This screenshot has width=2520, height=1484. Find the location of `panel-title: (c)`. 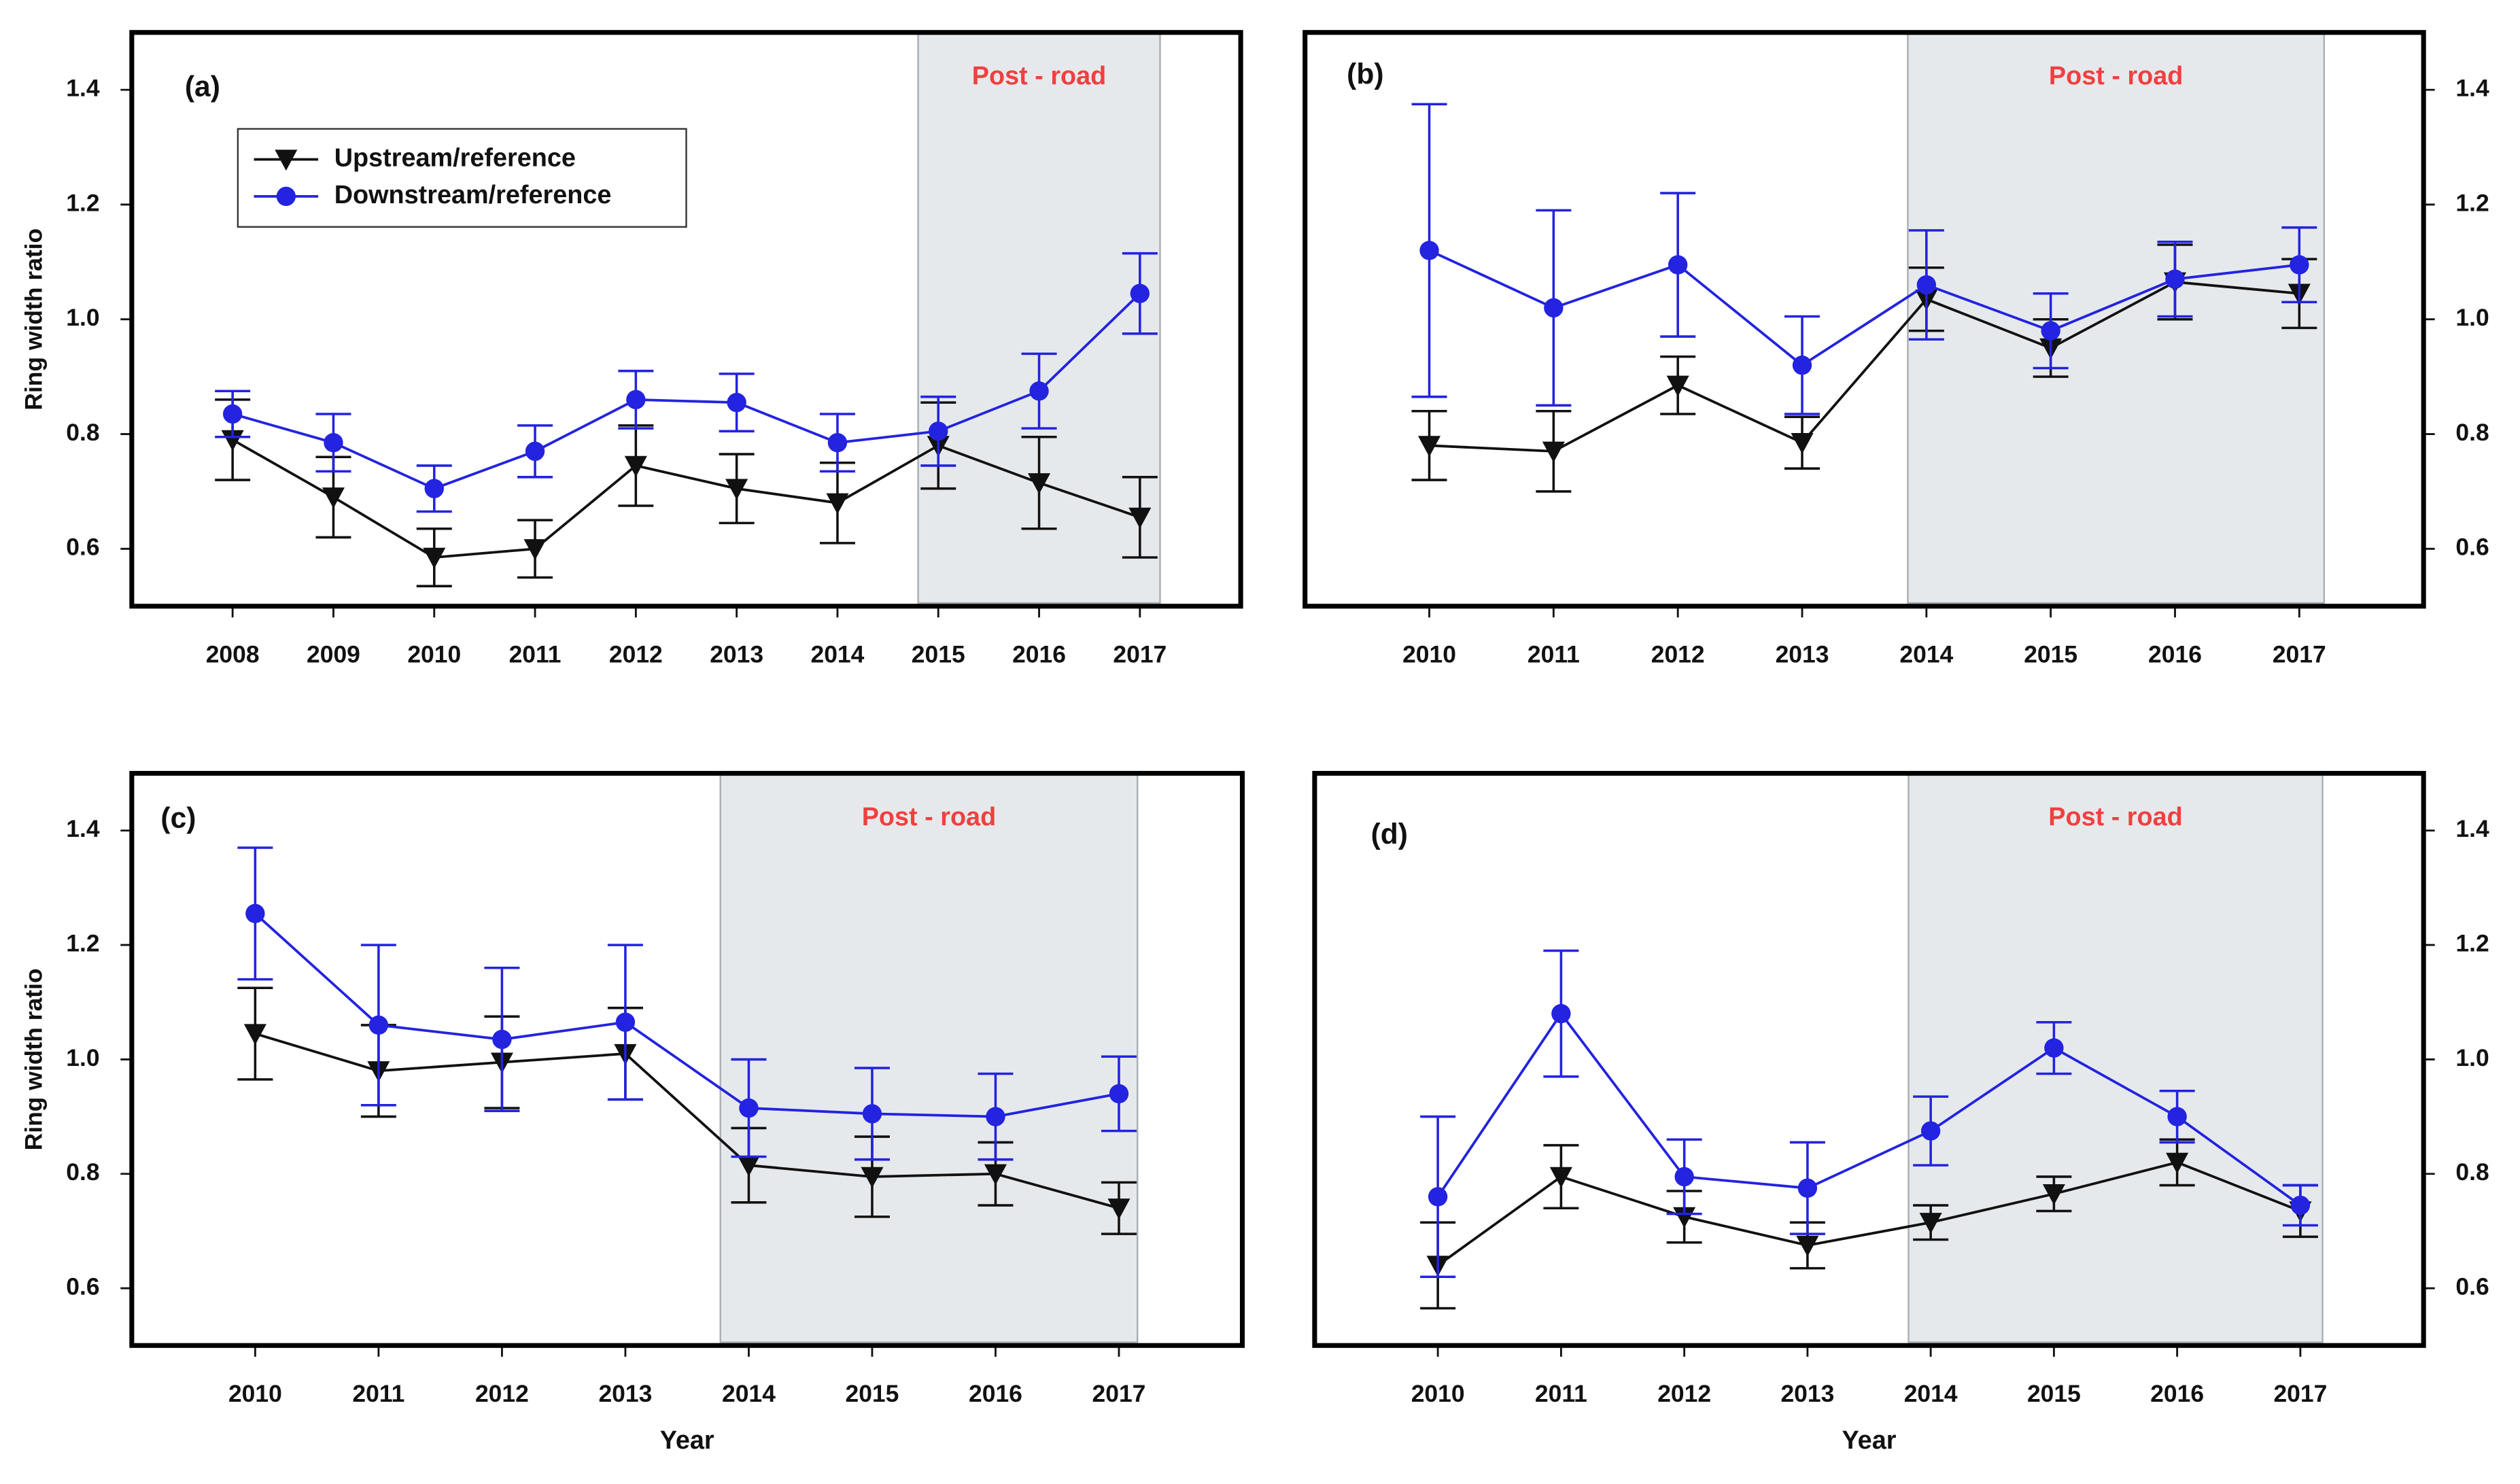

panel-title: (c) is located at coordinates (178, 818).